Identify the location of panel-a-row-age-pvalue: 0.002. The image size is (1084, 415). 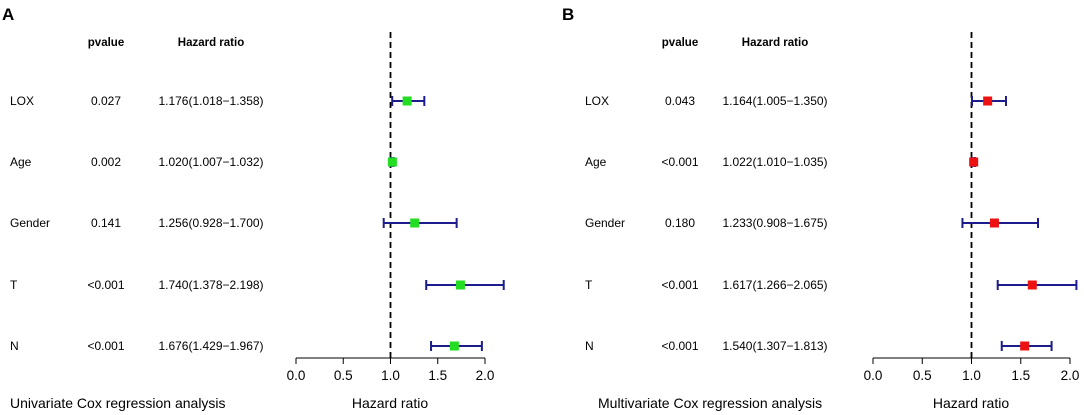
(106, 162).